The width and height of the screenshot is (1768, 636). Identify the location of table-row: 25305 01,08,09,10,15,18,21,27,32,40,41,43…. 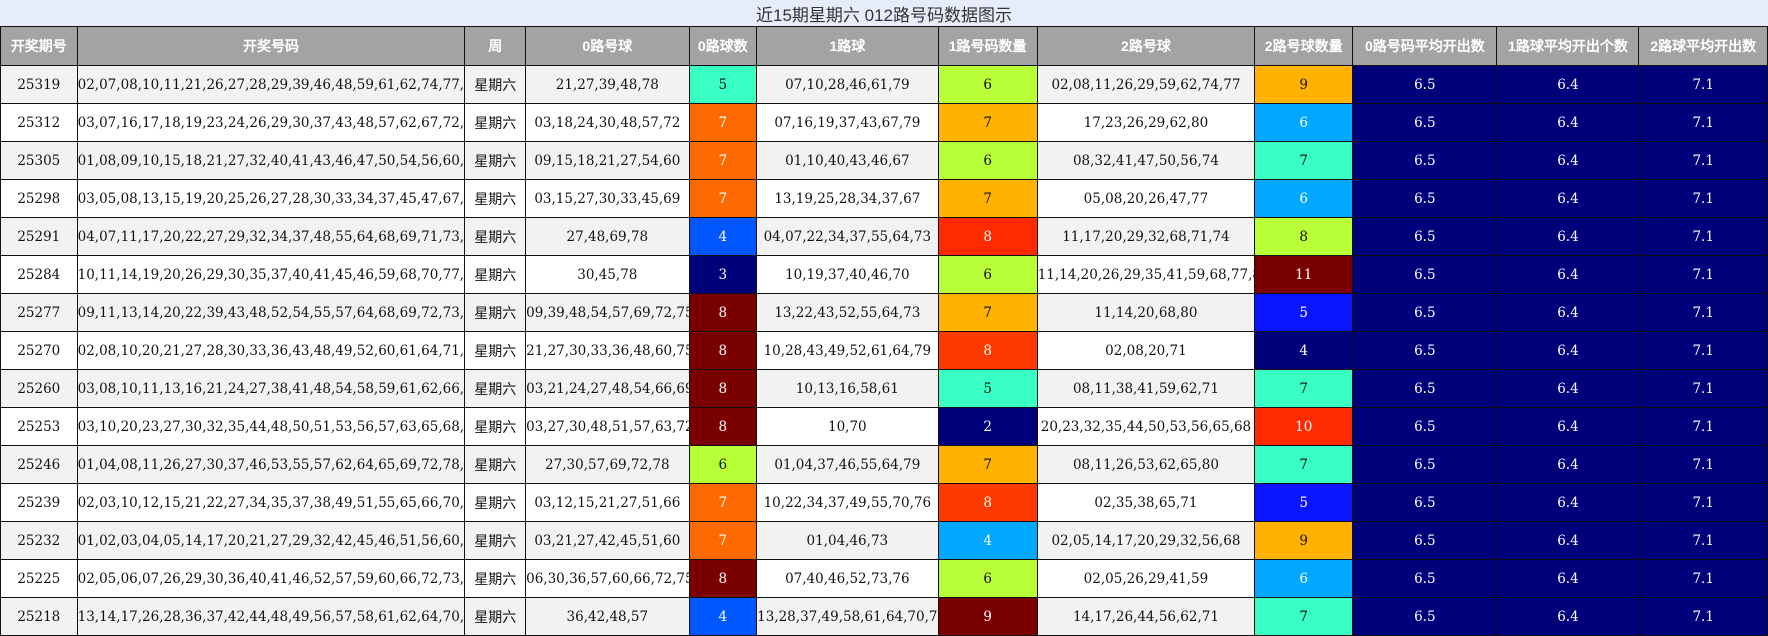
(884, 160).